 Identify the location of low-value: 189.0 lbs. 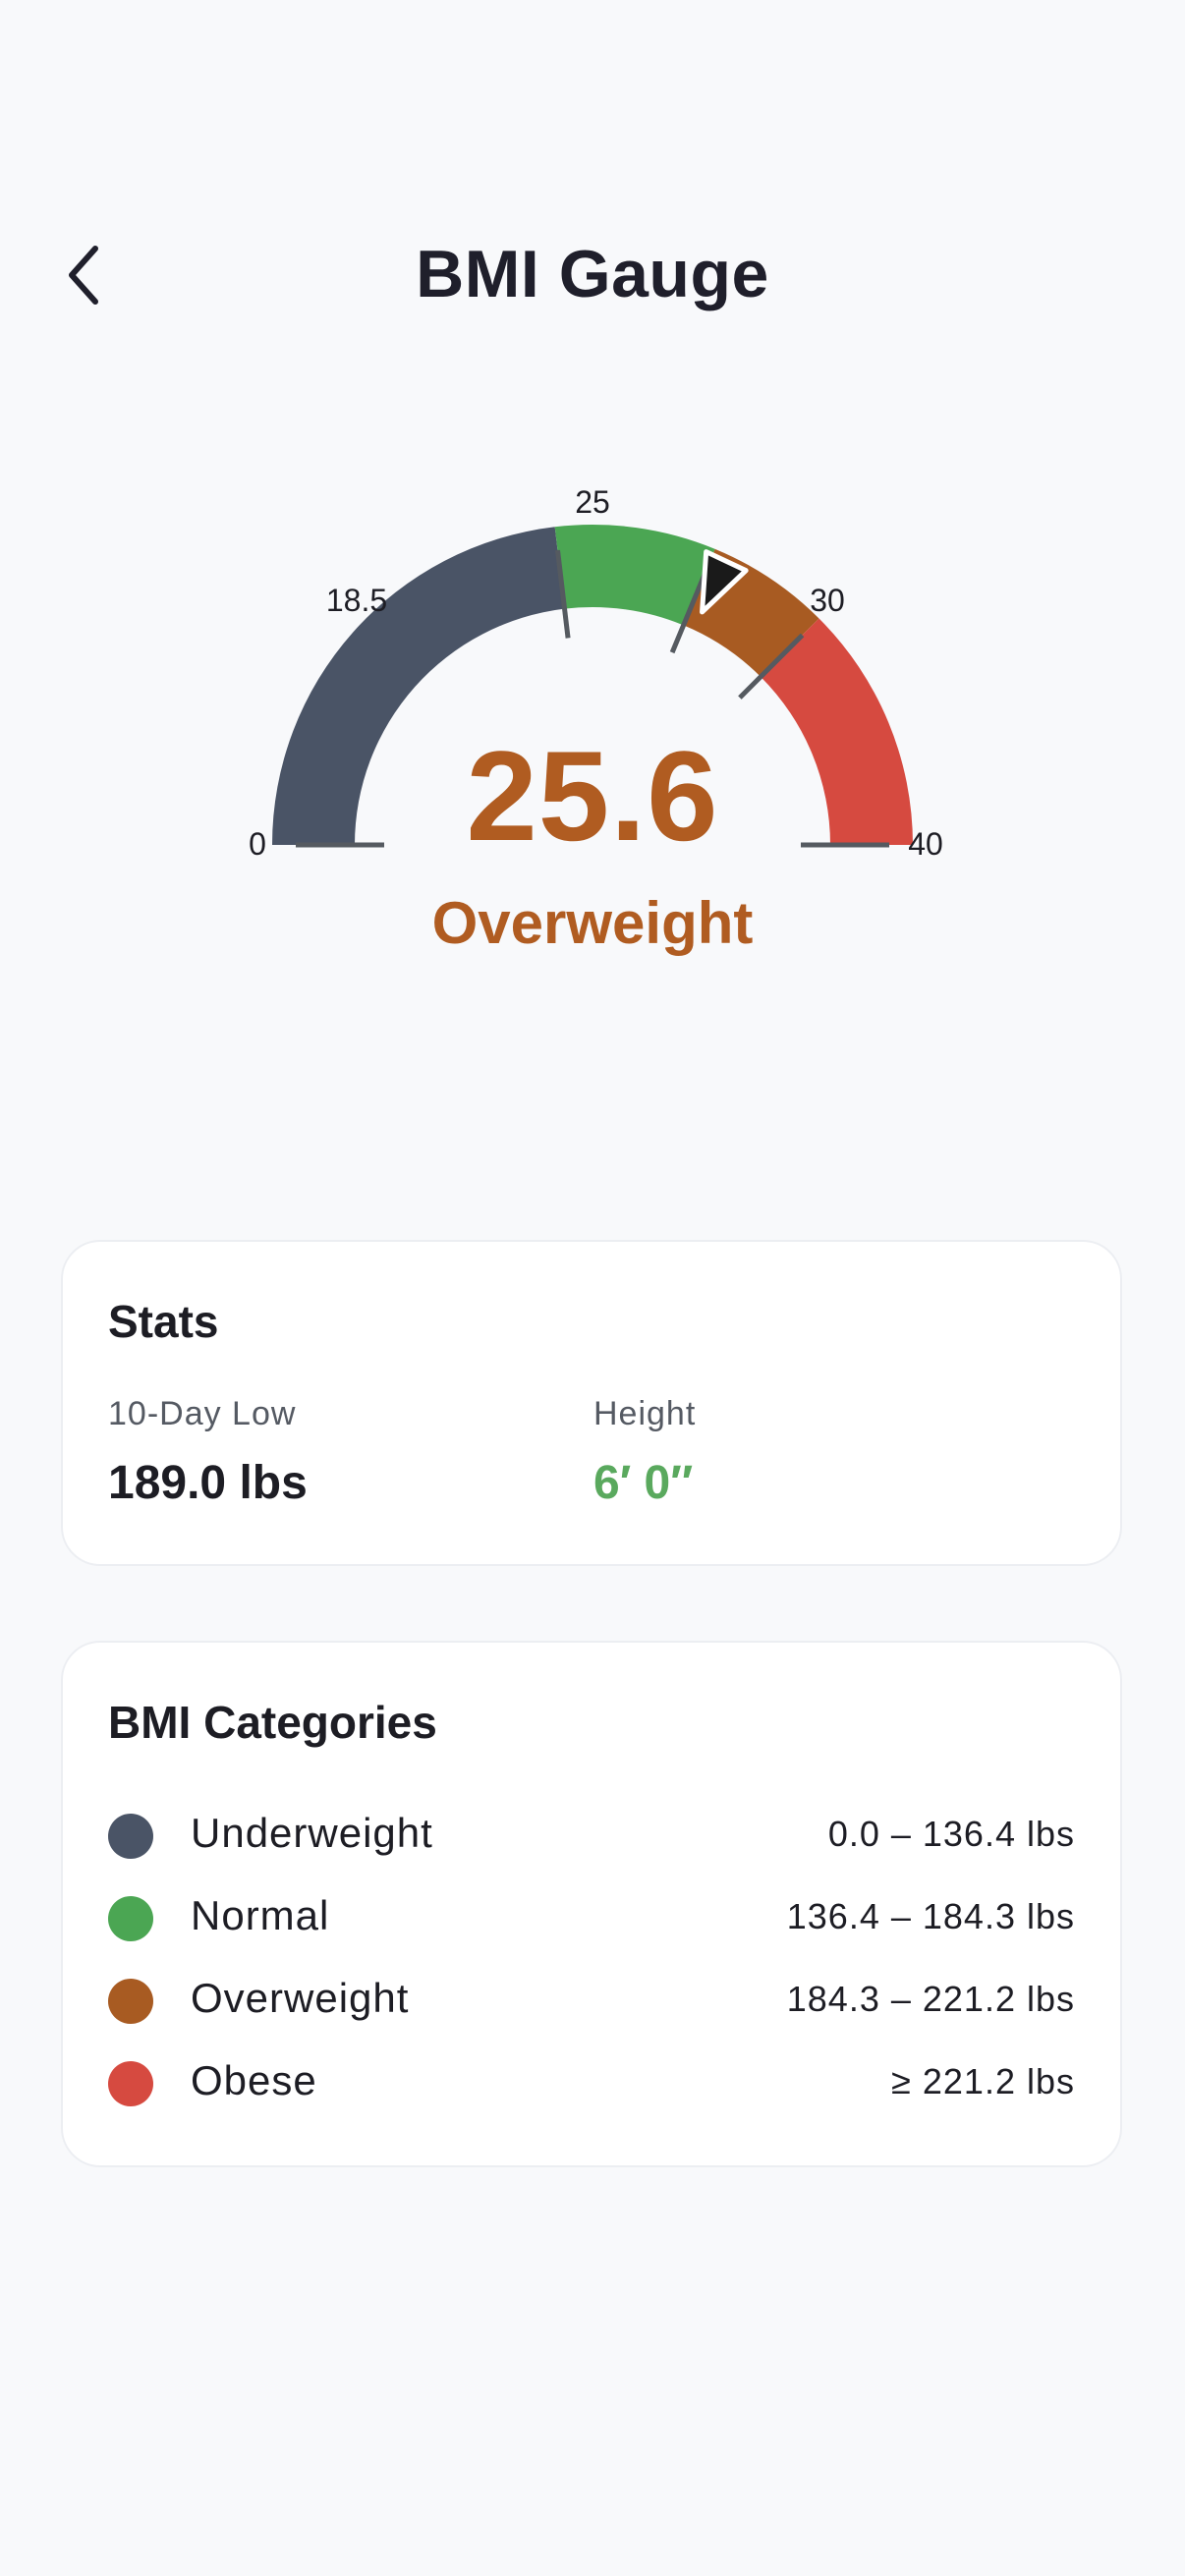
(208, 1483).